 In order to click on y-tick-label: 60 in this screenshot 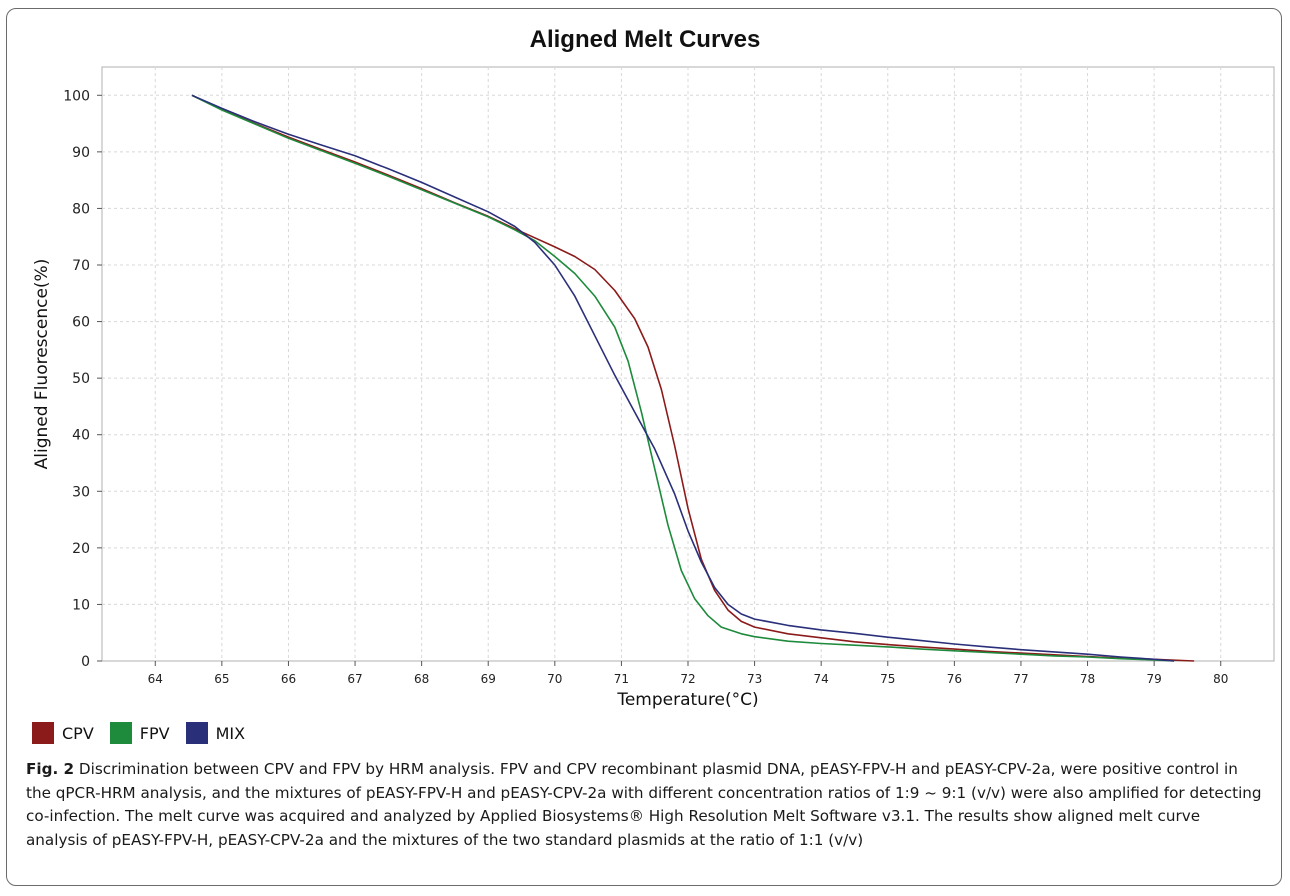, I will do `click(81, 323)`.